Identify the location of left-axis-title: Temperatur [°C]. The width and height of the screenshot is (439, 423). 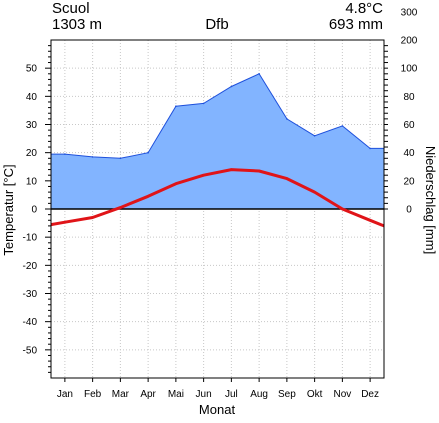
(8, 209).